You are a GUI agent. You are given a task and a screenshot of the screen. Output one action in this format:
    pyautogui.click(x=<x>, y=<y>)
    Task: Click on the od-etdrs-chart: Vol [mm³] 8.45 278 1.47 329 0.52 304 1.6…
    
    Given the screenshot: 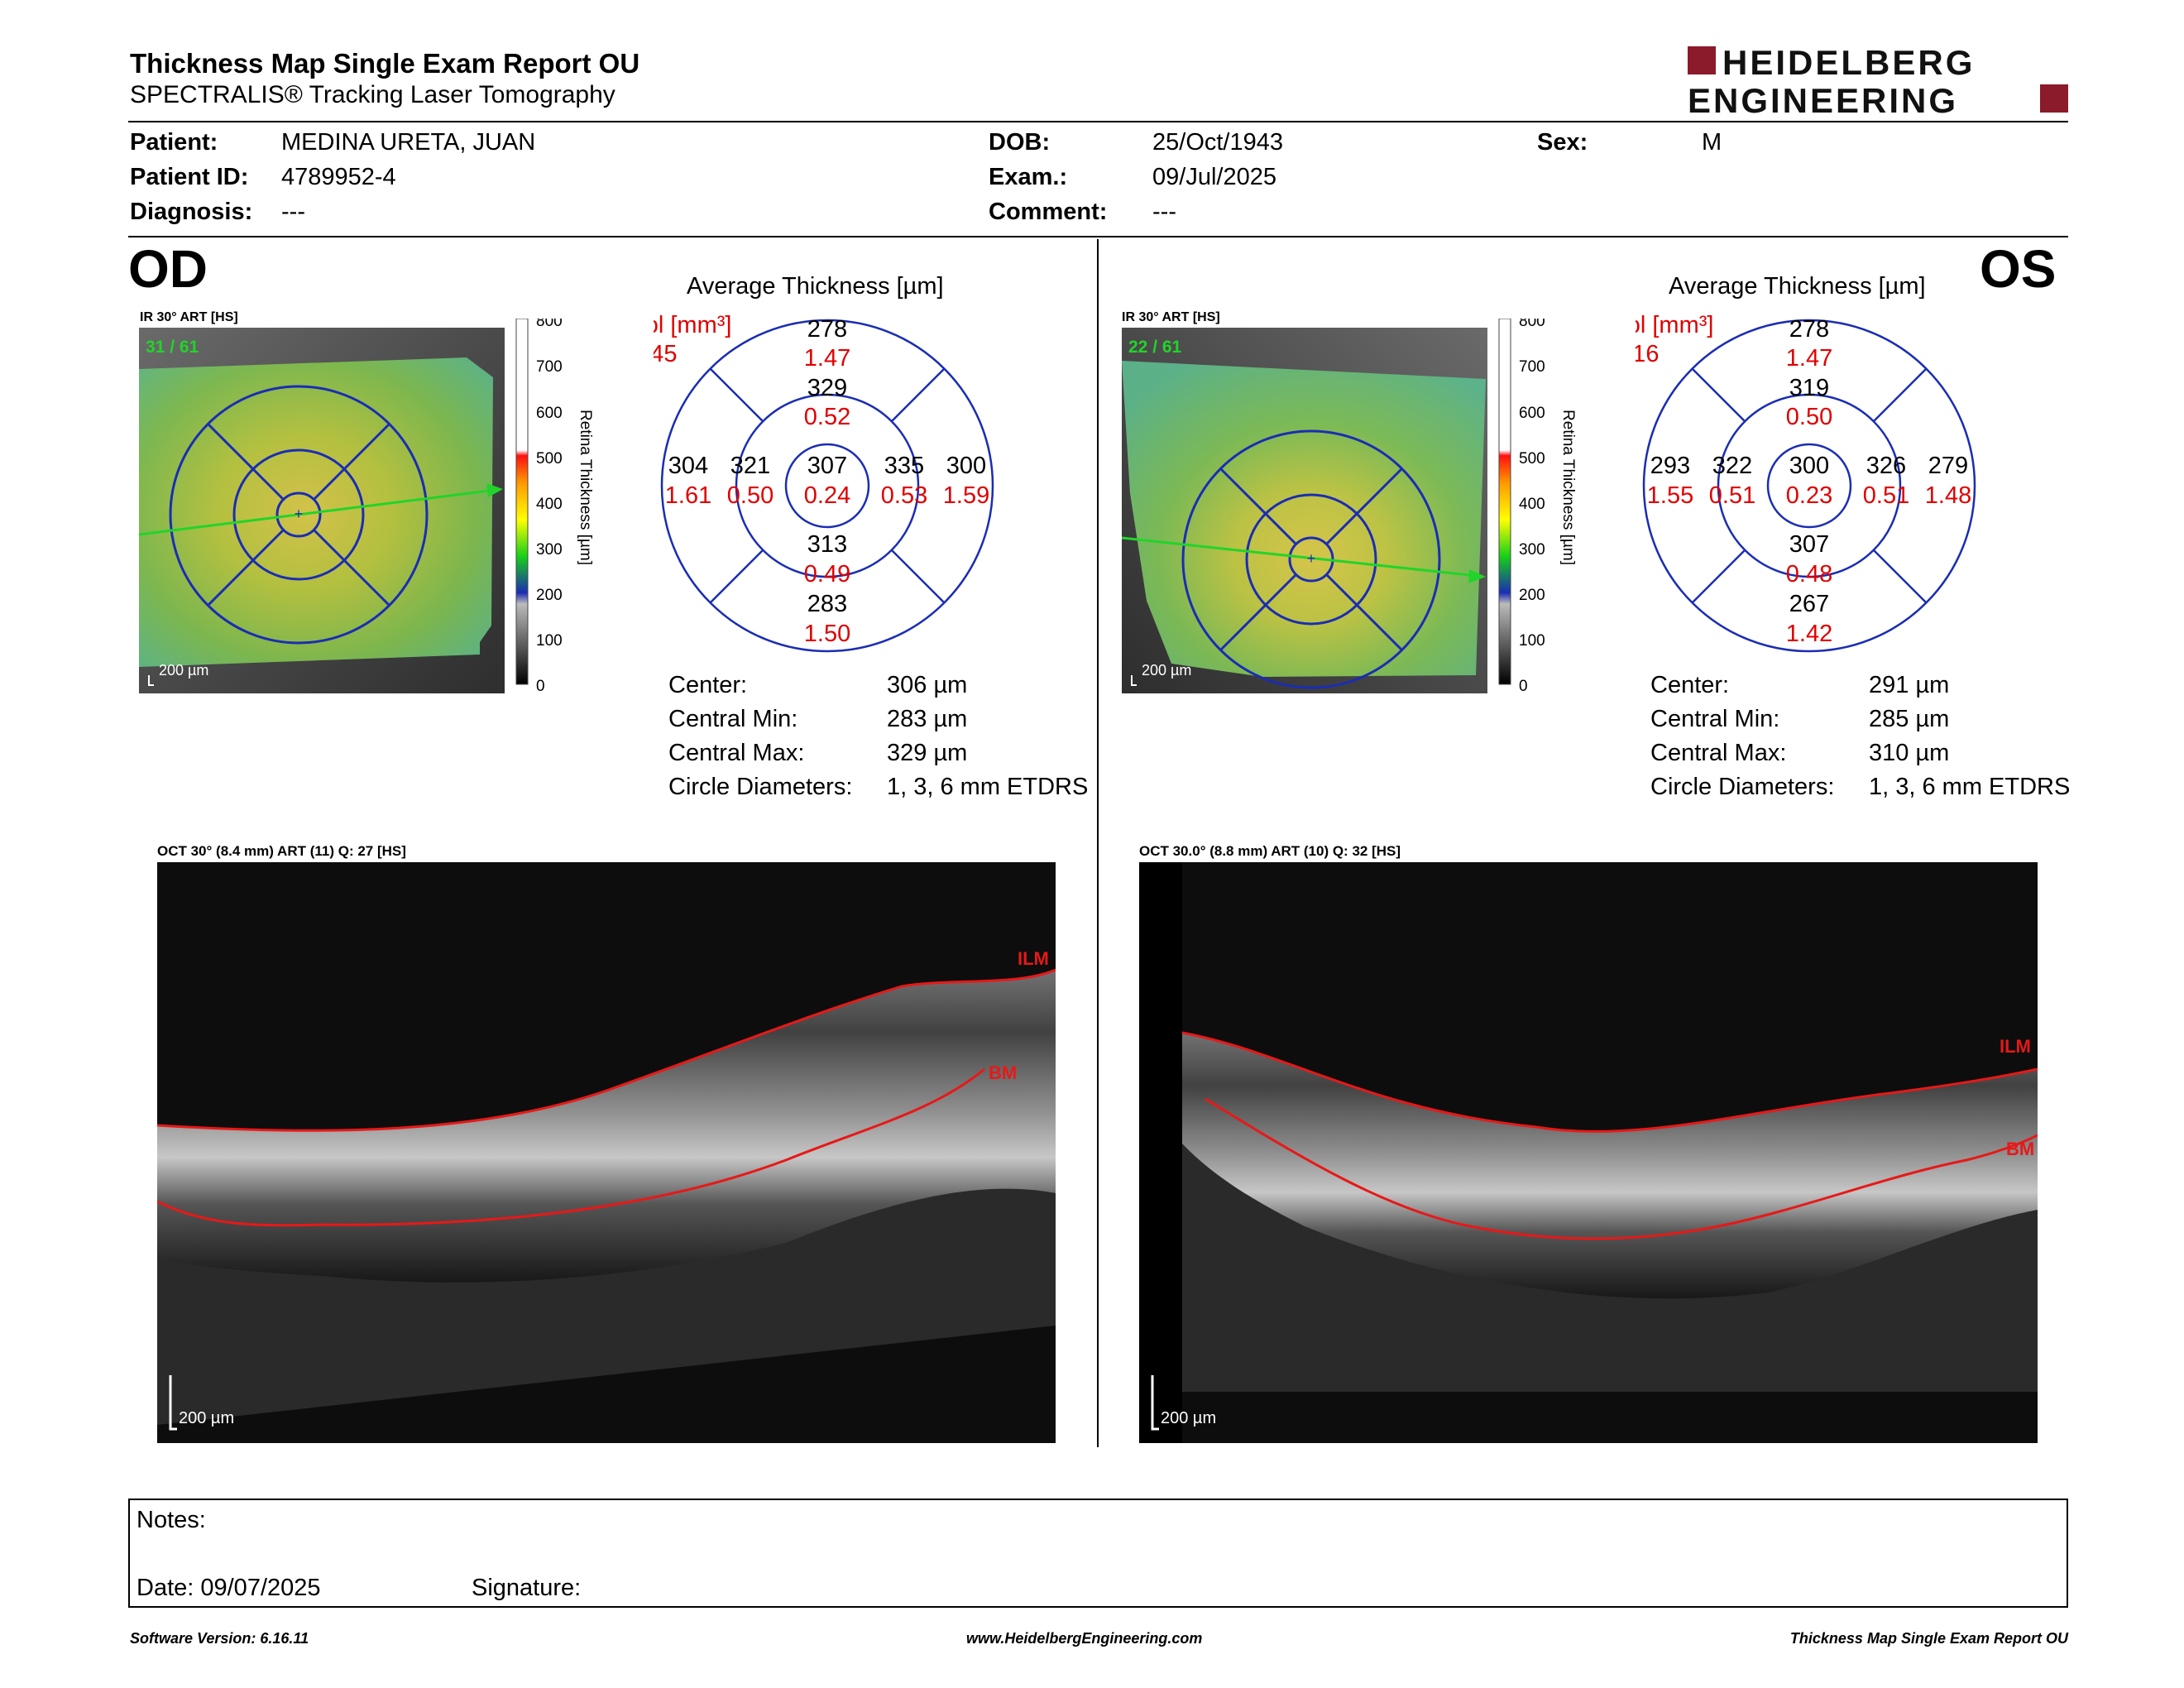 What is the action you would take?
    pyautogui.click(x=824, y=482)
    